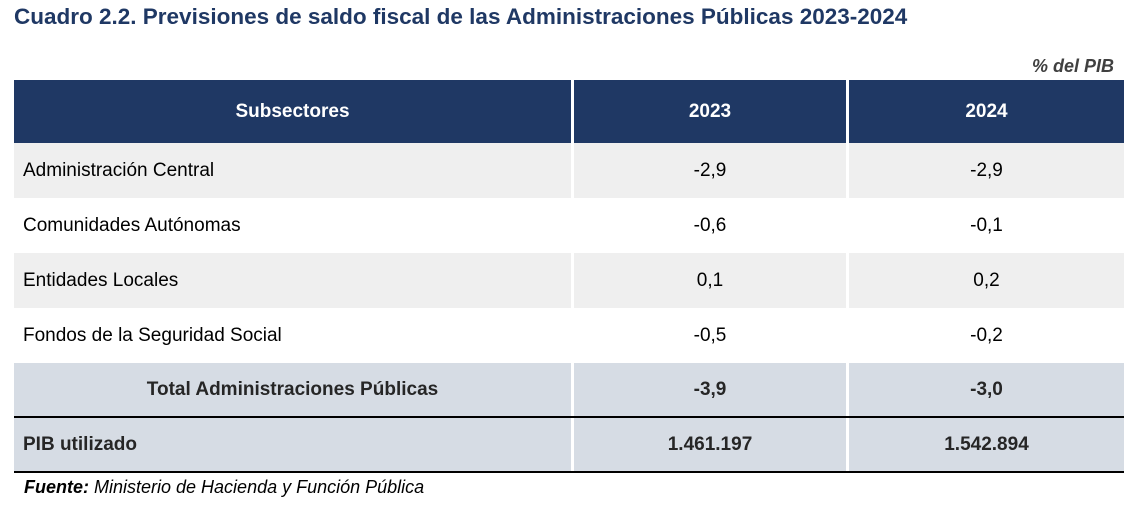 The image size is (1134, 507). Describe the element at coordinates (711, 444) in the screenshot. I see `pib-value-2023: 1.461.197` at that location.